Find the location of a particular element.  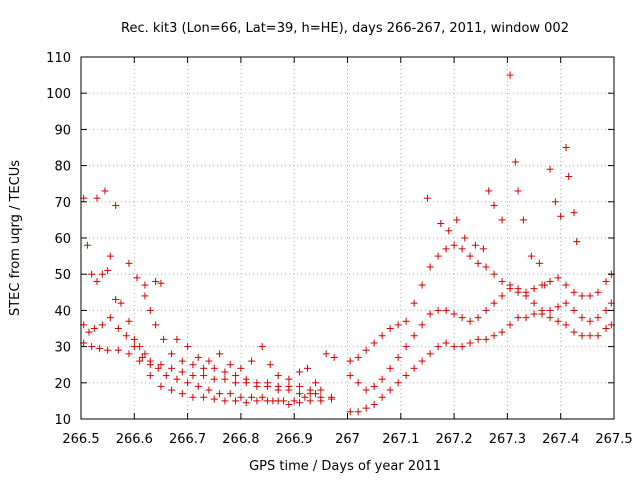

x-tick-label: 266.6 is located at coordinates (134, 439).